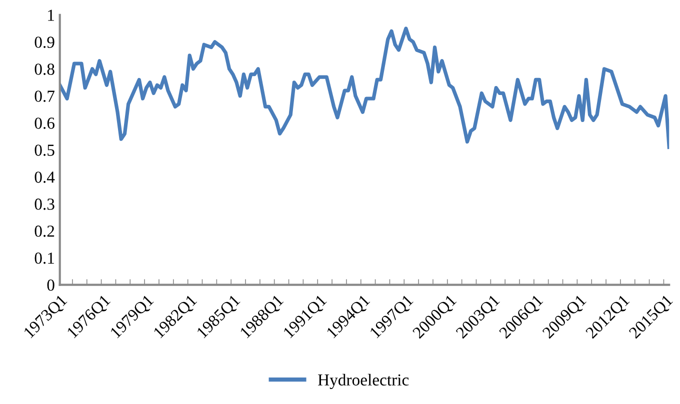 The image size is (680, 404). Describe the element at coordinates (44, 42) in the screenshot. I see `y-tick-label: 0.9` at that location.